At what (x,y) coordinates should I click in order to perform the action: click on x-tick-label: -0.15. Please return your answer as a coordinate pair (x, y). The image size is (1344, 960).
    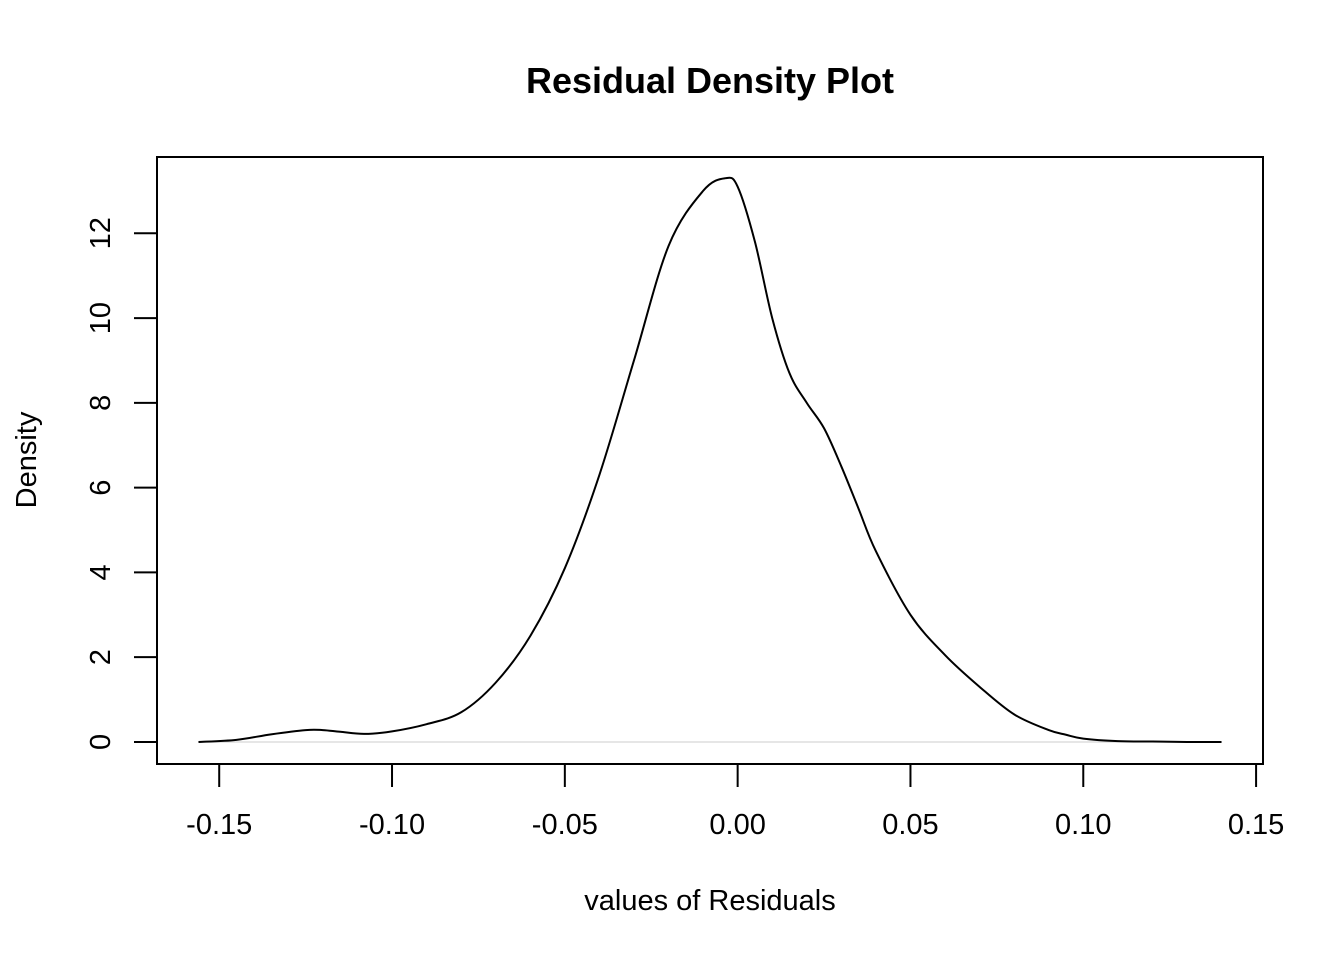
    Looking at the image, I should click on (219, 825).